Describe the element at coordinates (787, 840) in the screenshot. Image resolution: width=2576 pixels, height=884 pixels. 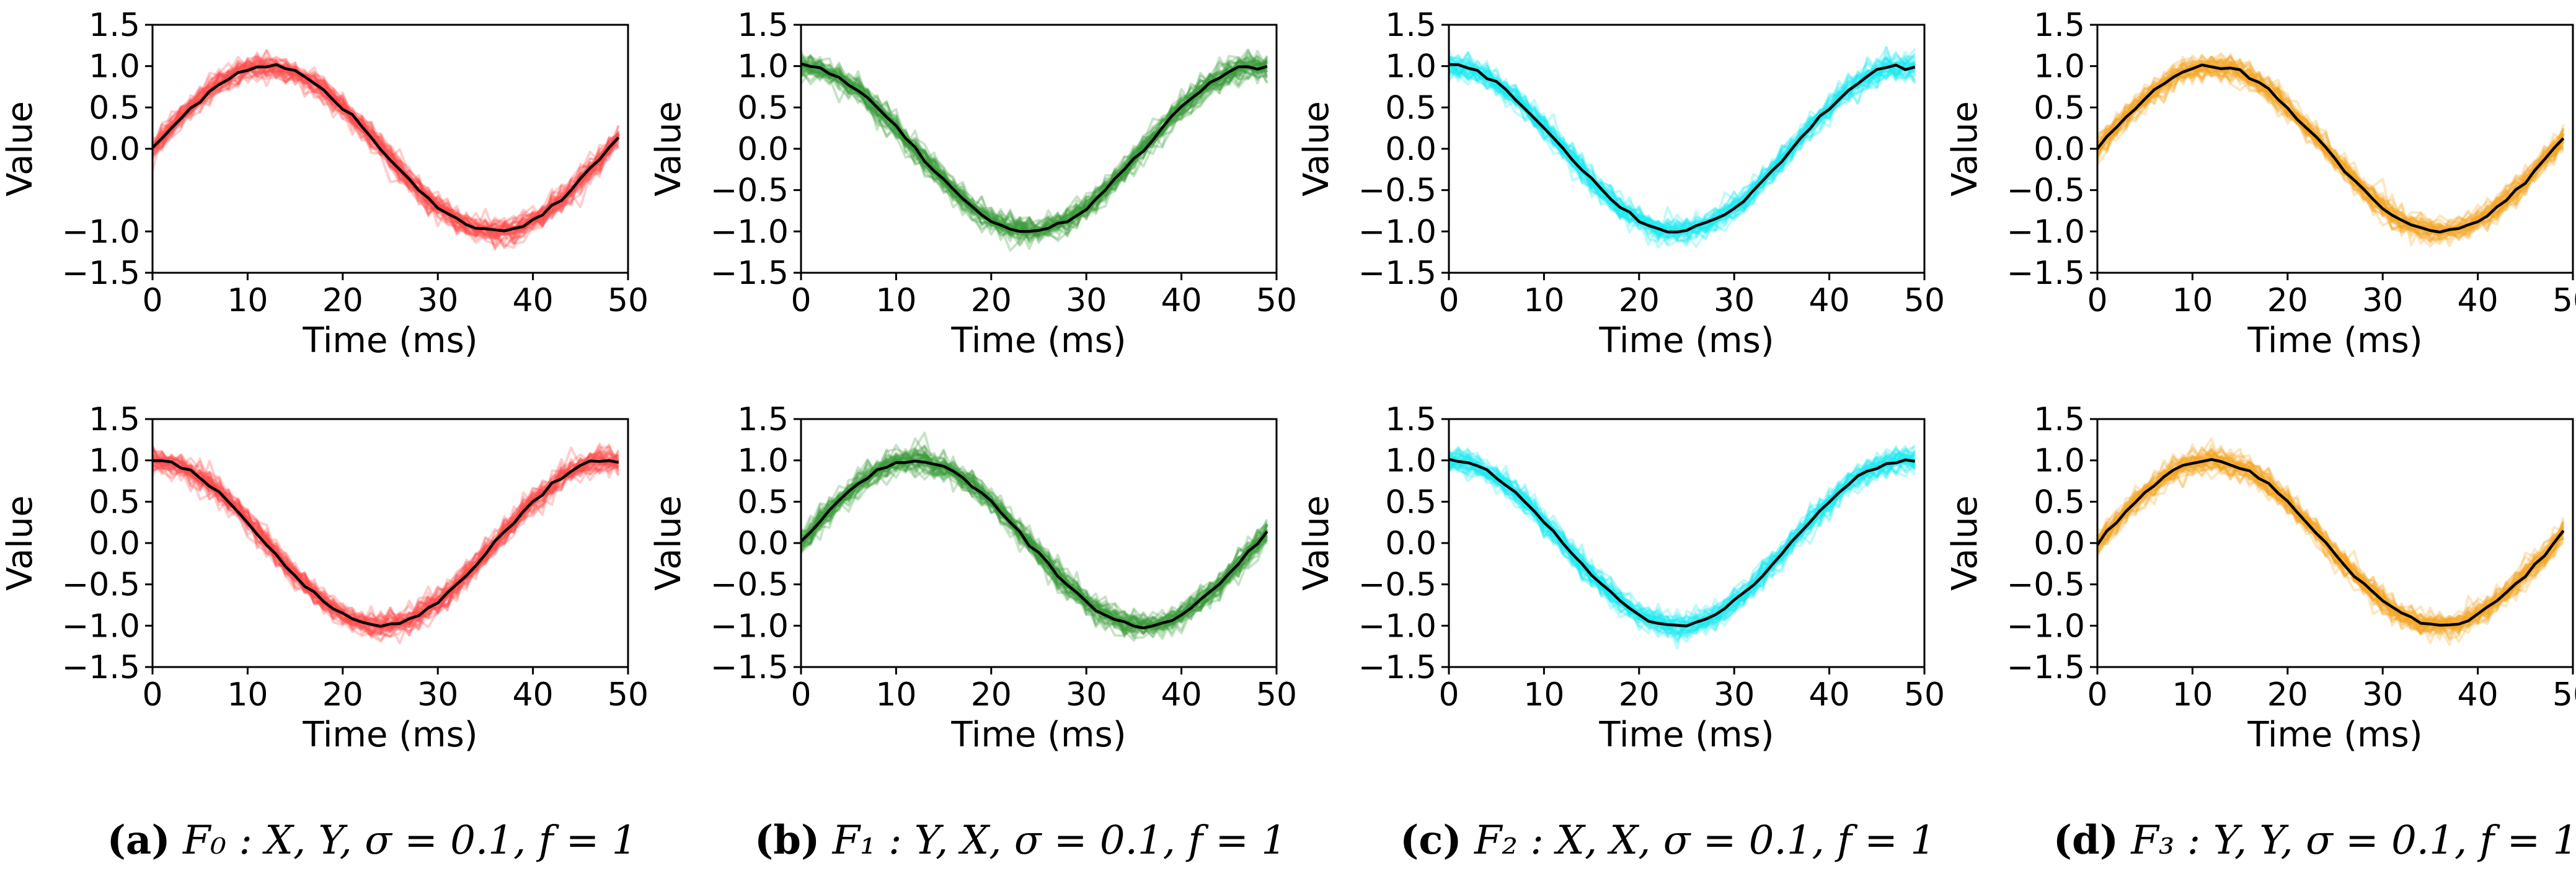
I see `caption-b-label: (b)` at that location.